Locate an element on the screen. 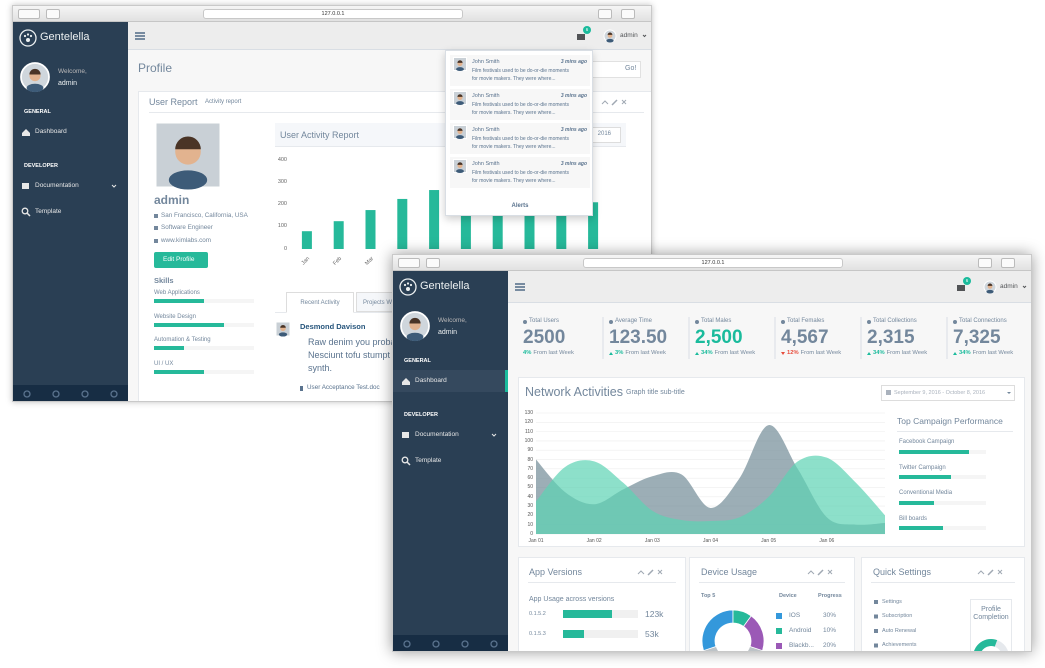  column-header: Progress is located at coordinates (830, 595).